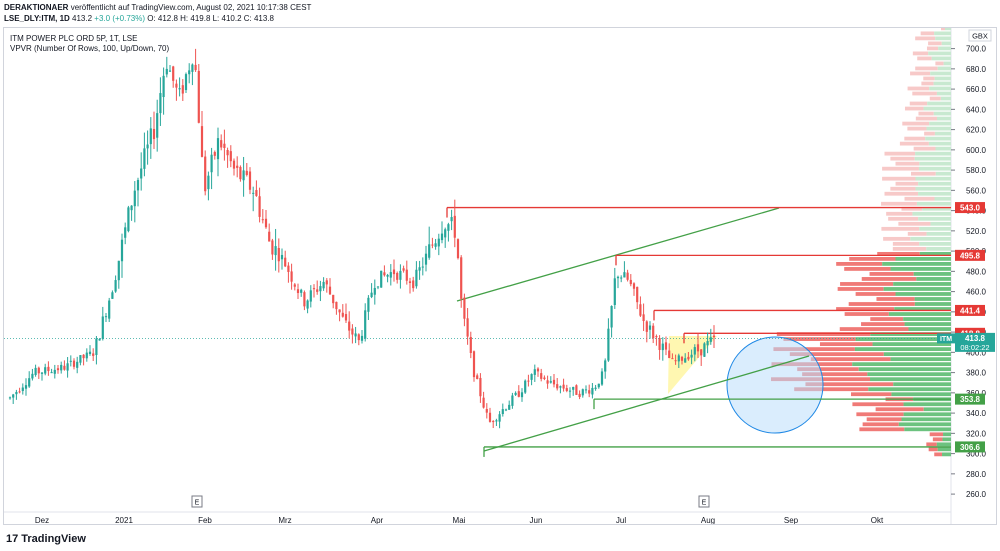 This screenshot has width=1000, height=551. Describe the element at coordinates (36, 7) in the screenshot. I see `publisher-name: DERAKTIONAER` at that location.